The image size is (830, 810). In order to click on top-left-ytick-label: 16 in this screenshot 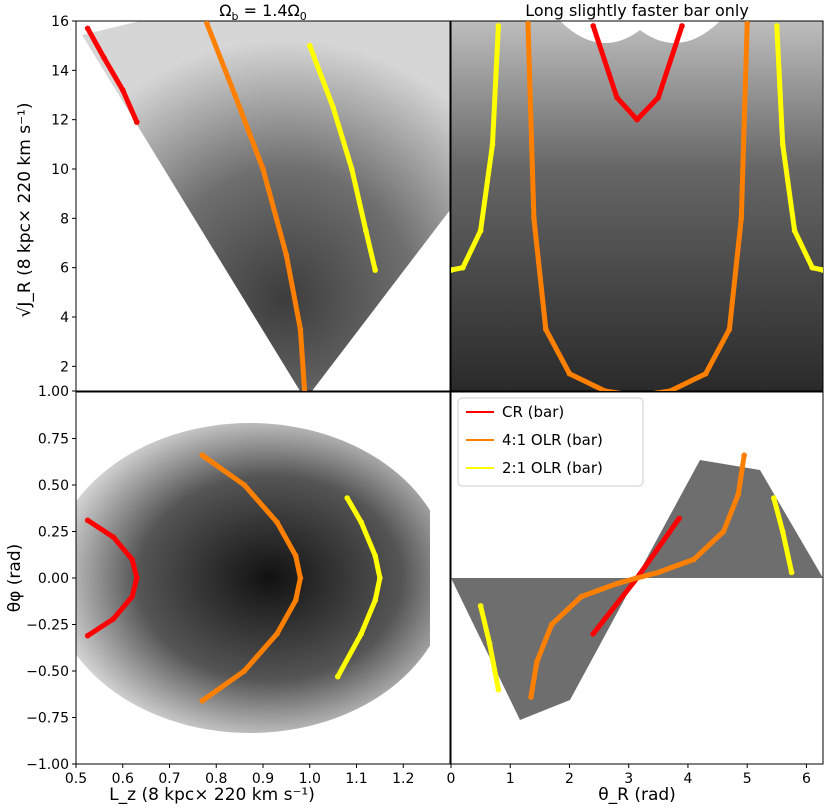, I will do `click(60, 22)`.